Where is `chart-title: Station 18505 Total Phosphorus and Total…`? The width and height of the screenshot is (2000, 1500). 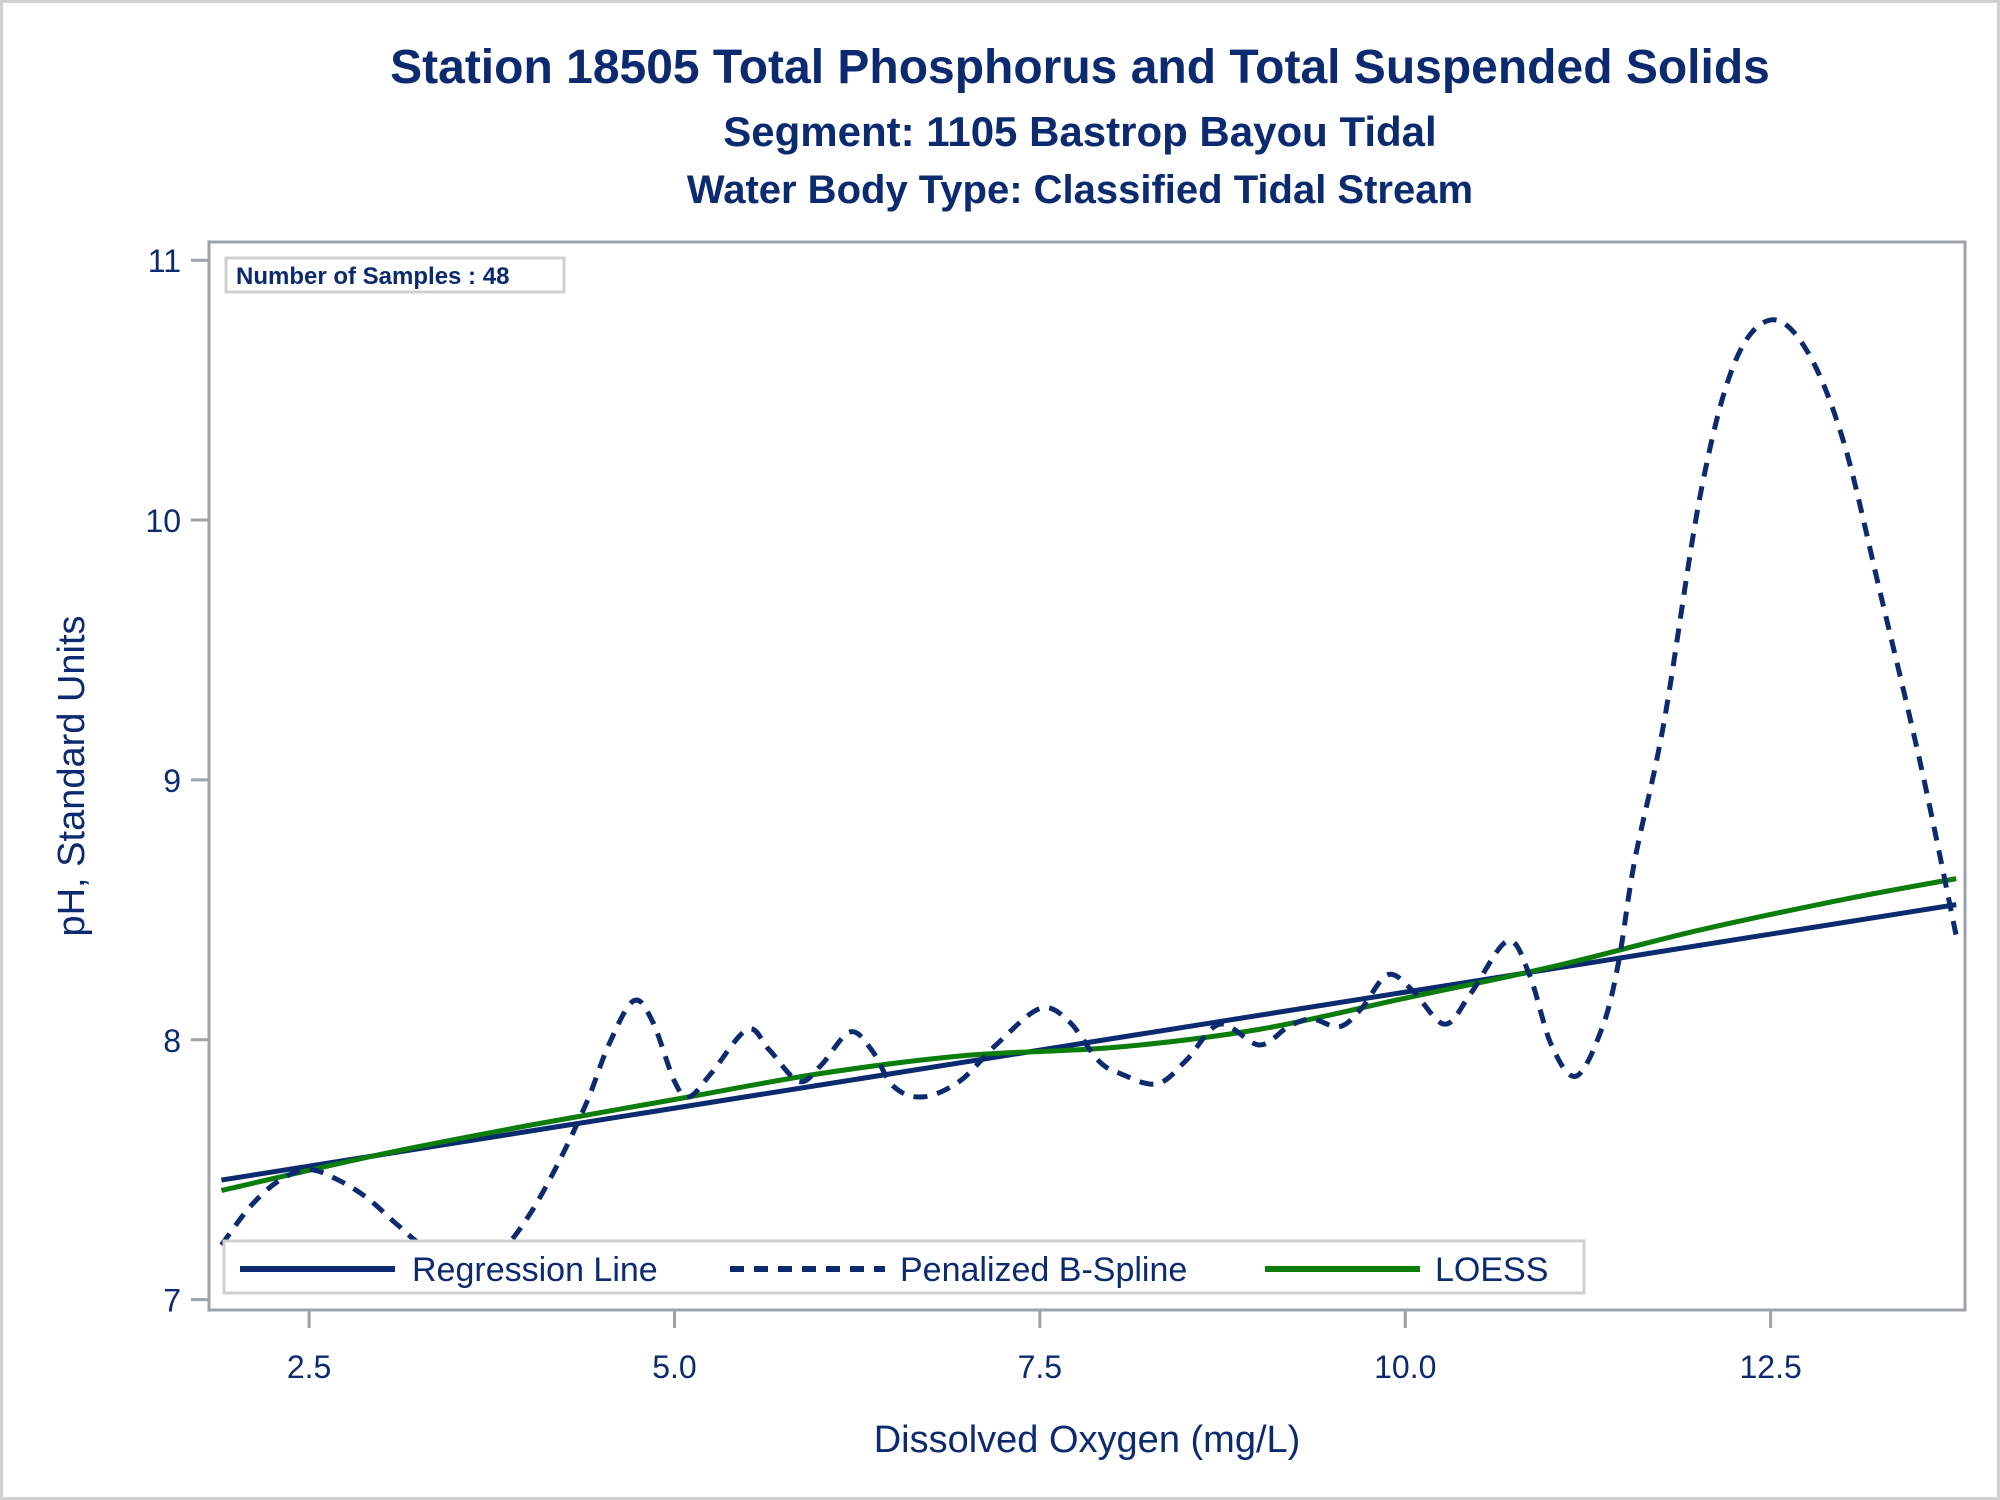 chart-title: Station 18505 Total Phosphorus and Total… is located at coordinates (1080, 67).